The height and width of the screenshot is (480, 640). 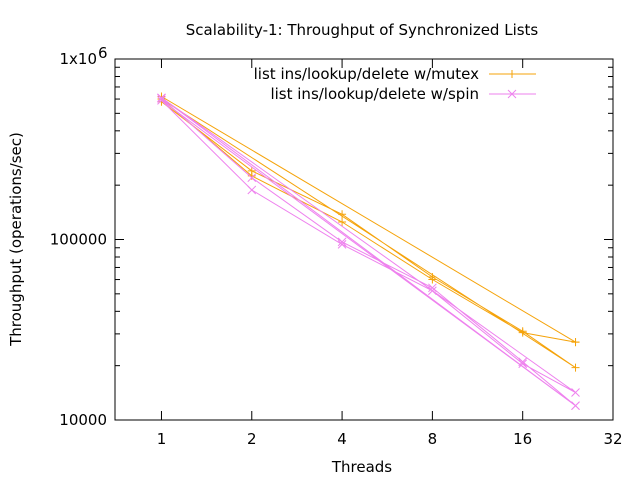 I want to click on y-axis-label: Throughput (operations/sec), so click(x=16, y=239).